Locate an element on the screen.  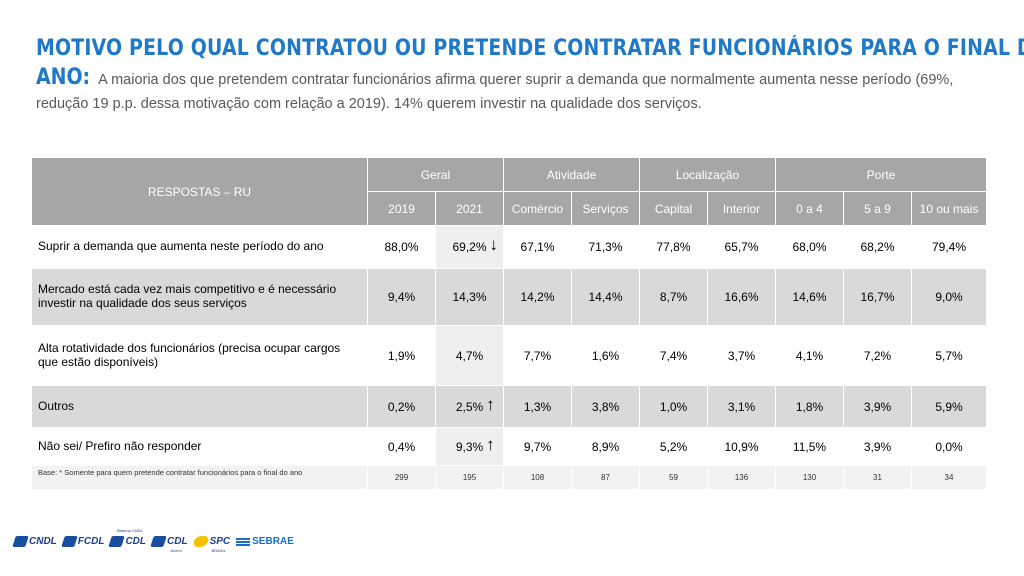
cell-value: 7,7% is located at coordinates (537, 355).